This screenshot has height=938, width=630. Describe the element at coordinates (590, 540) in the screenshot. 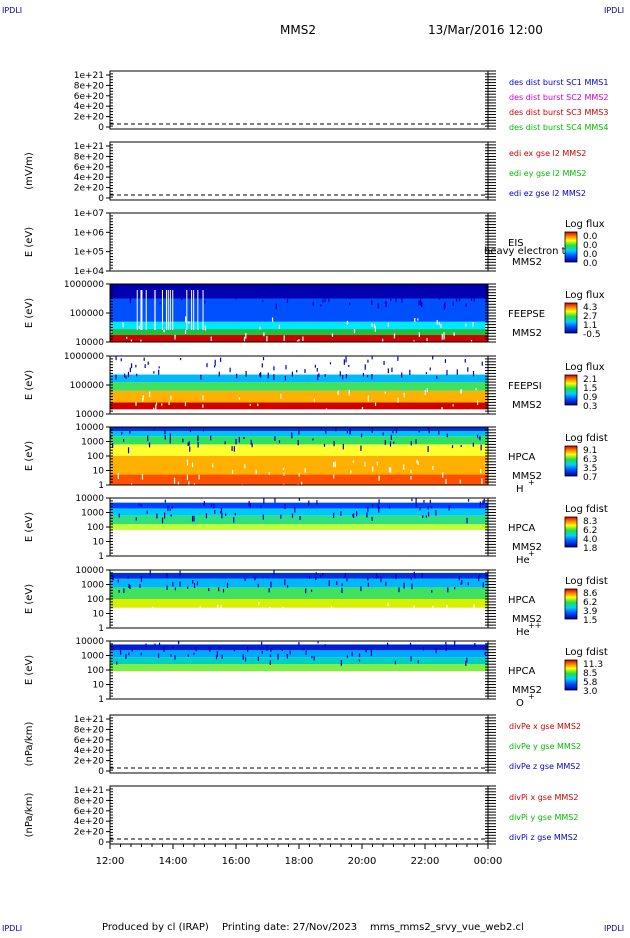

I see `colorbar-tick-label: 4.0` at that location.